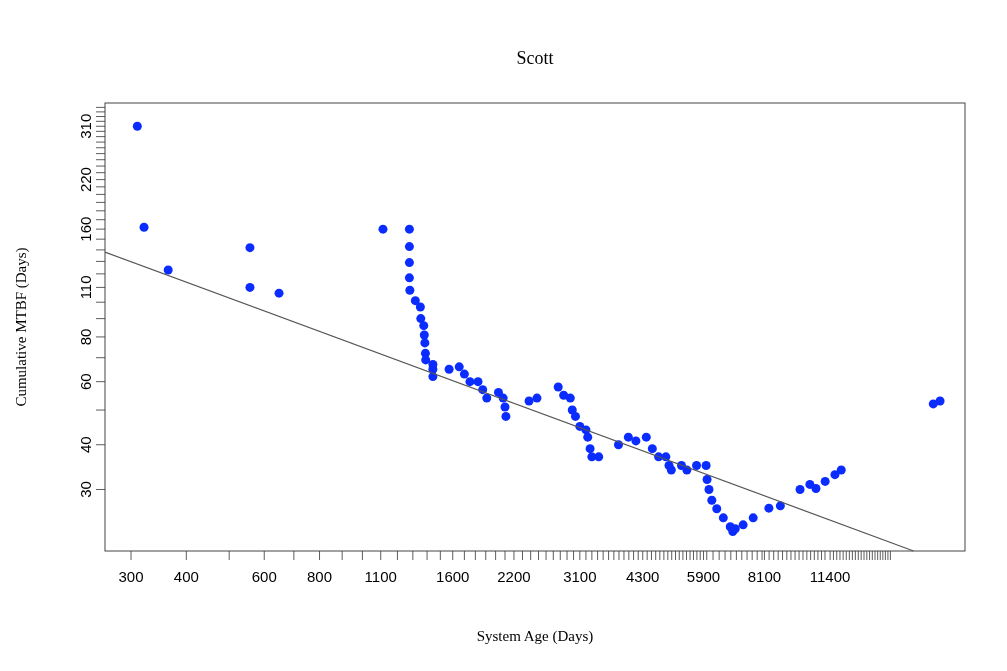 Image resolution: width=1007 pixels, height=671 pixels. What do you see at coordinates (21, 327) in the screenshot?
I see `y-axis-title: Cumulative MTBF (Days)` at bounding box center [21, 327].